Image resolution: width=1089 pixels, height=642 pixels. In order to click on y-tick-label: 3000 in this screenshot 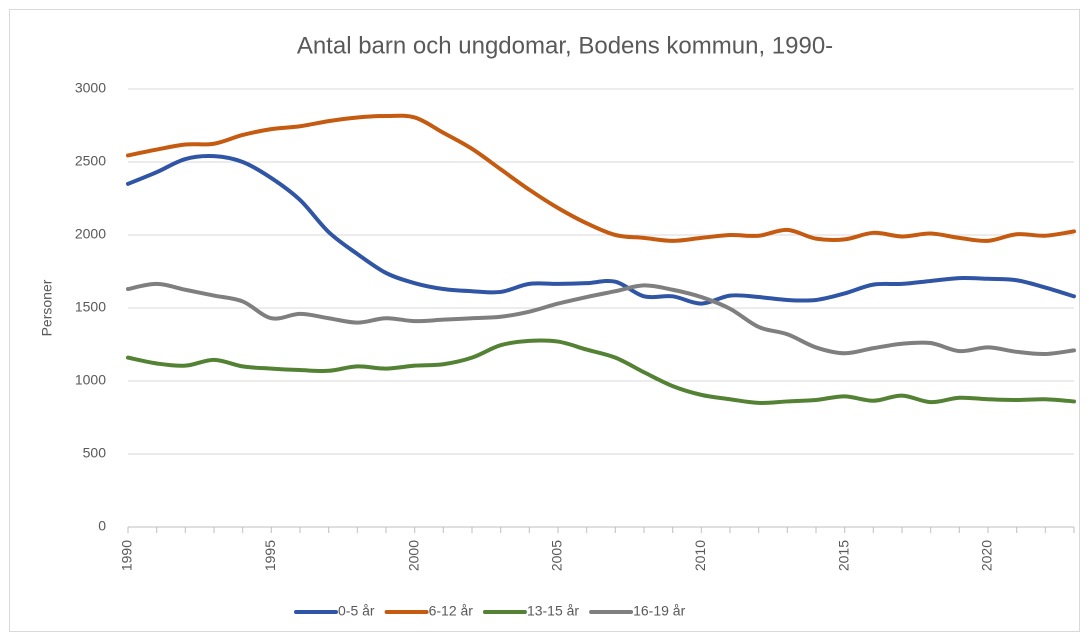, I will do `click(90, 88)`.